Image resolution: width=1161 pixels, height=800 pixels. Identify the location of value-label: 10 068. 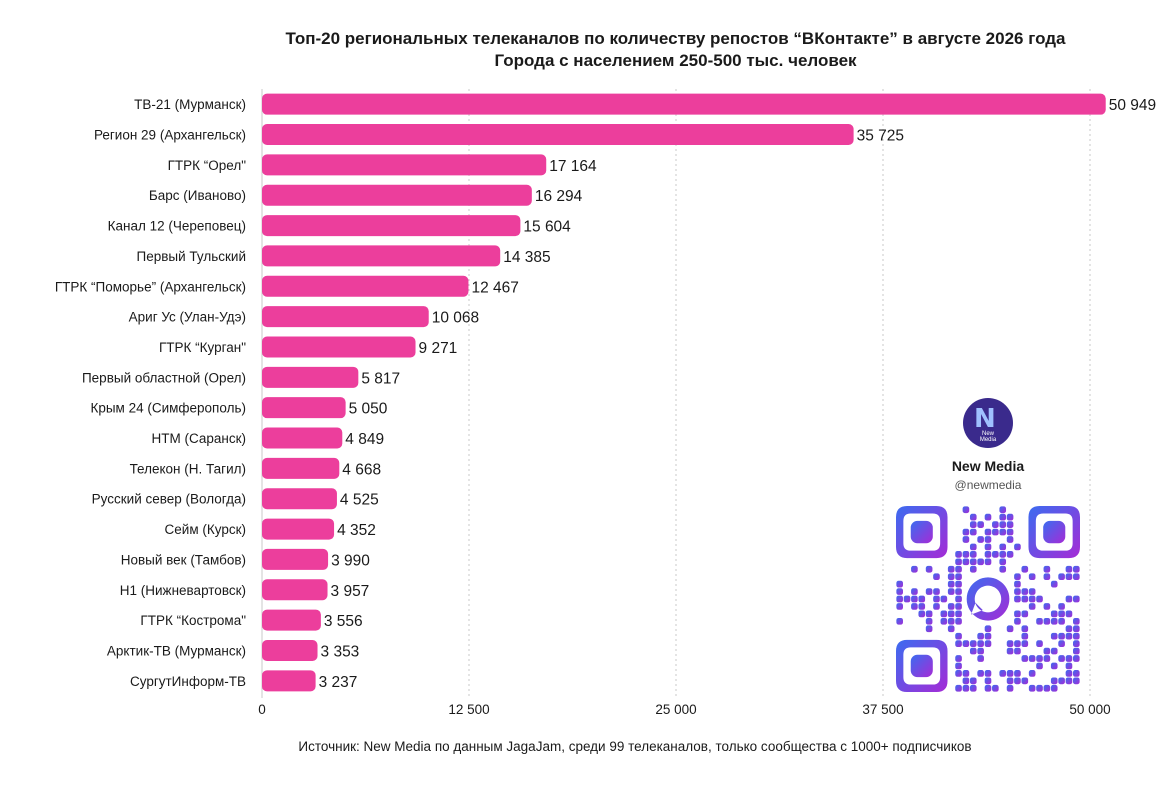
(455, 318).